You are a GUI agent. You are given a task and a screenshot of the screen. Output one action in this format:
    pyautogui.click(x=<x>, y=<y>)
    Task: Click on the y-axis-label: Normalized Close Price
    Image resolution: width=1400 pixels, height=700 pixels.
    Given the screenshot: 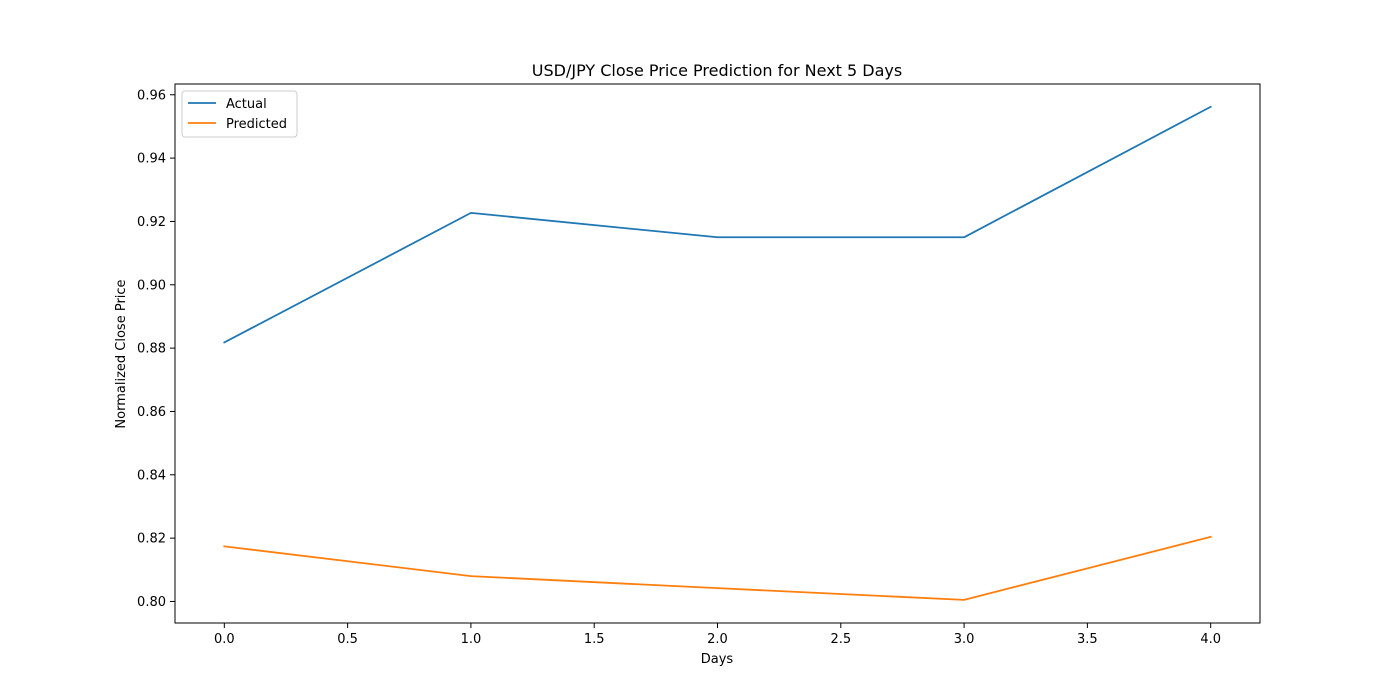 What is the action you would take?
    pyautogui.click(x=121, y=353)
    